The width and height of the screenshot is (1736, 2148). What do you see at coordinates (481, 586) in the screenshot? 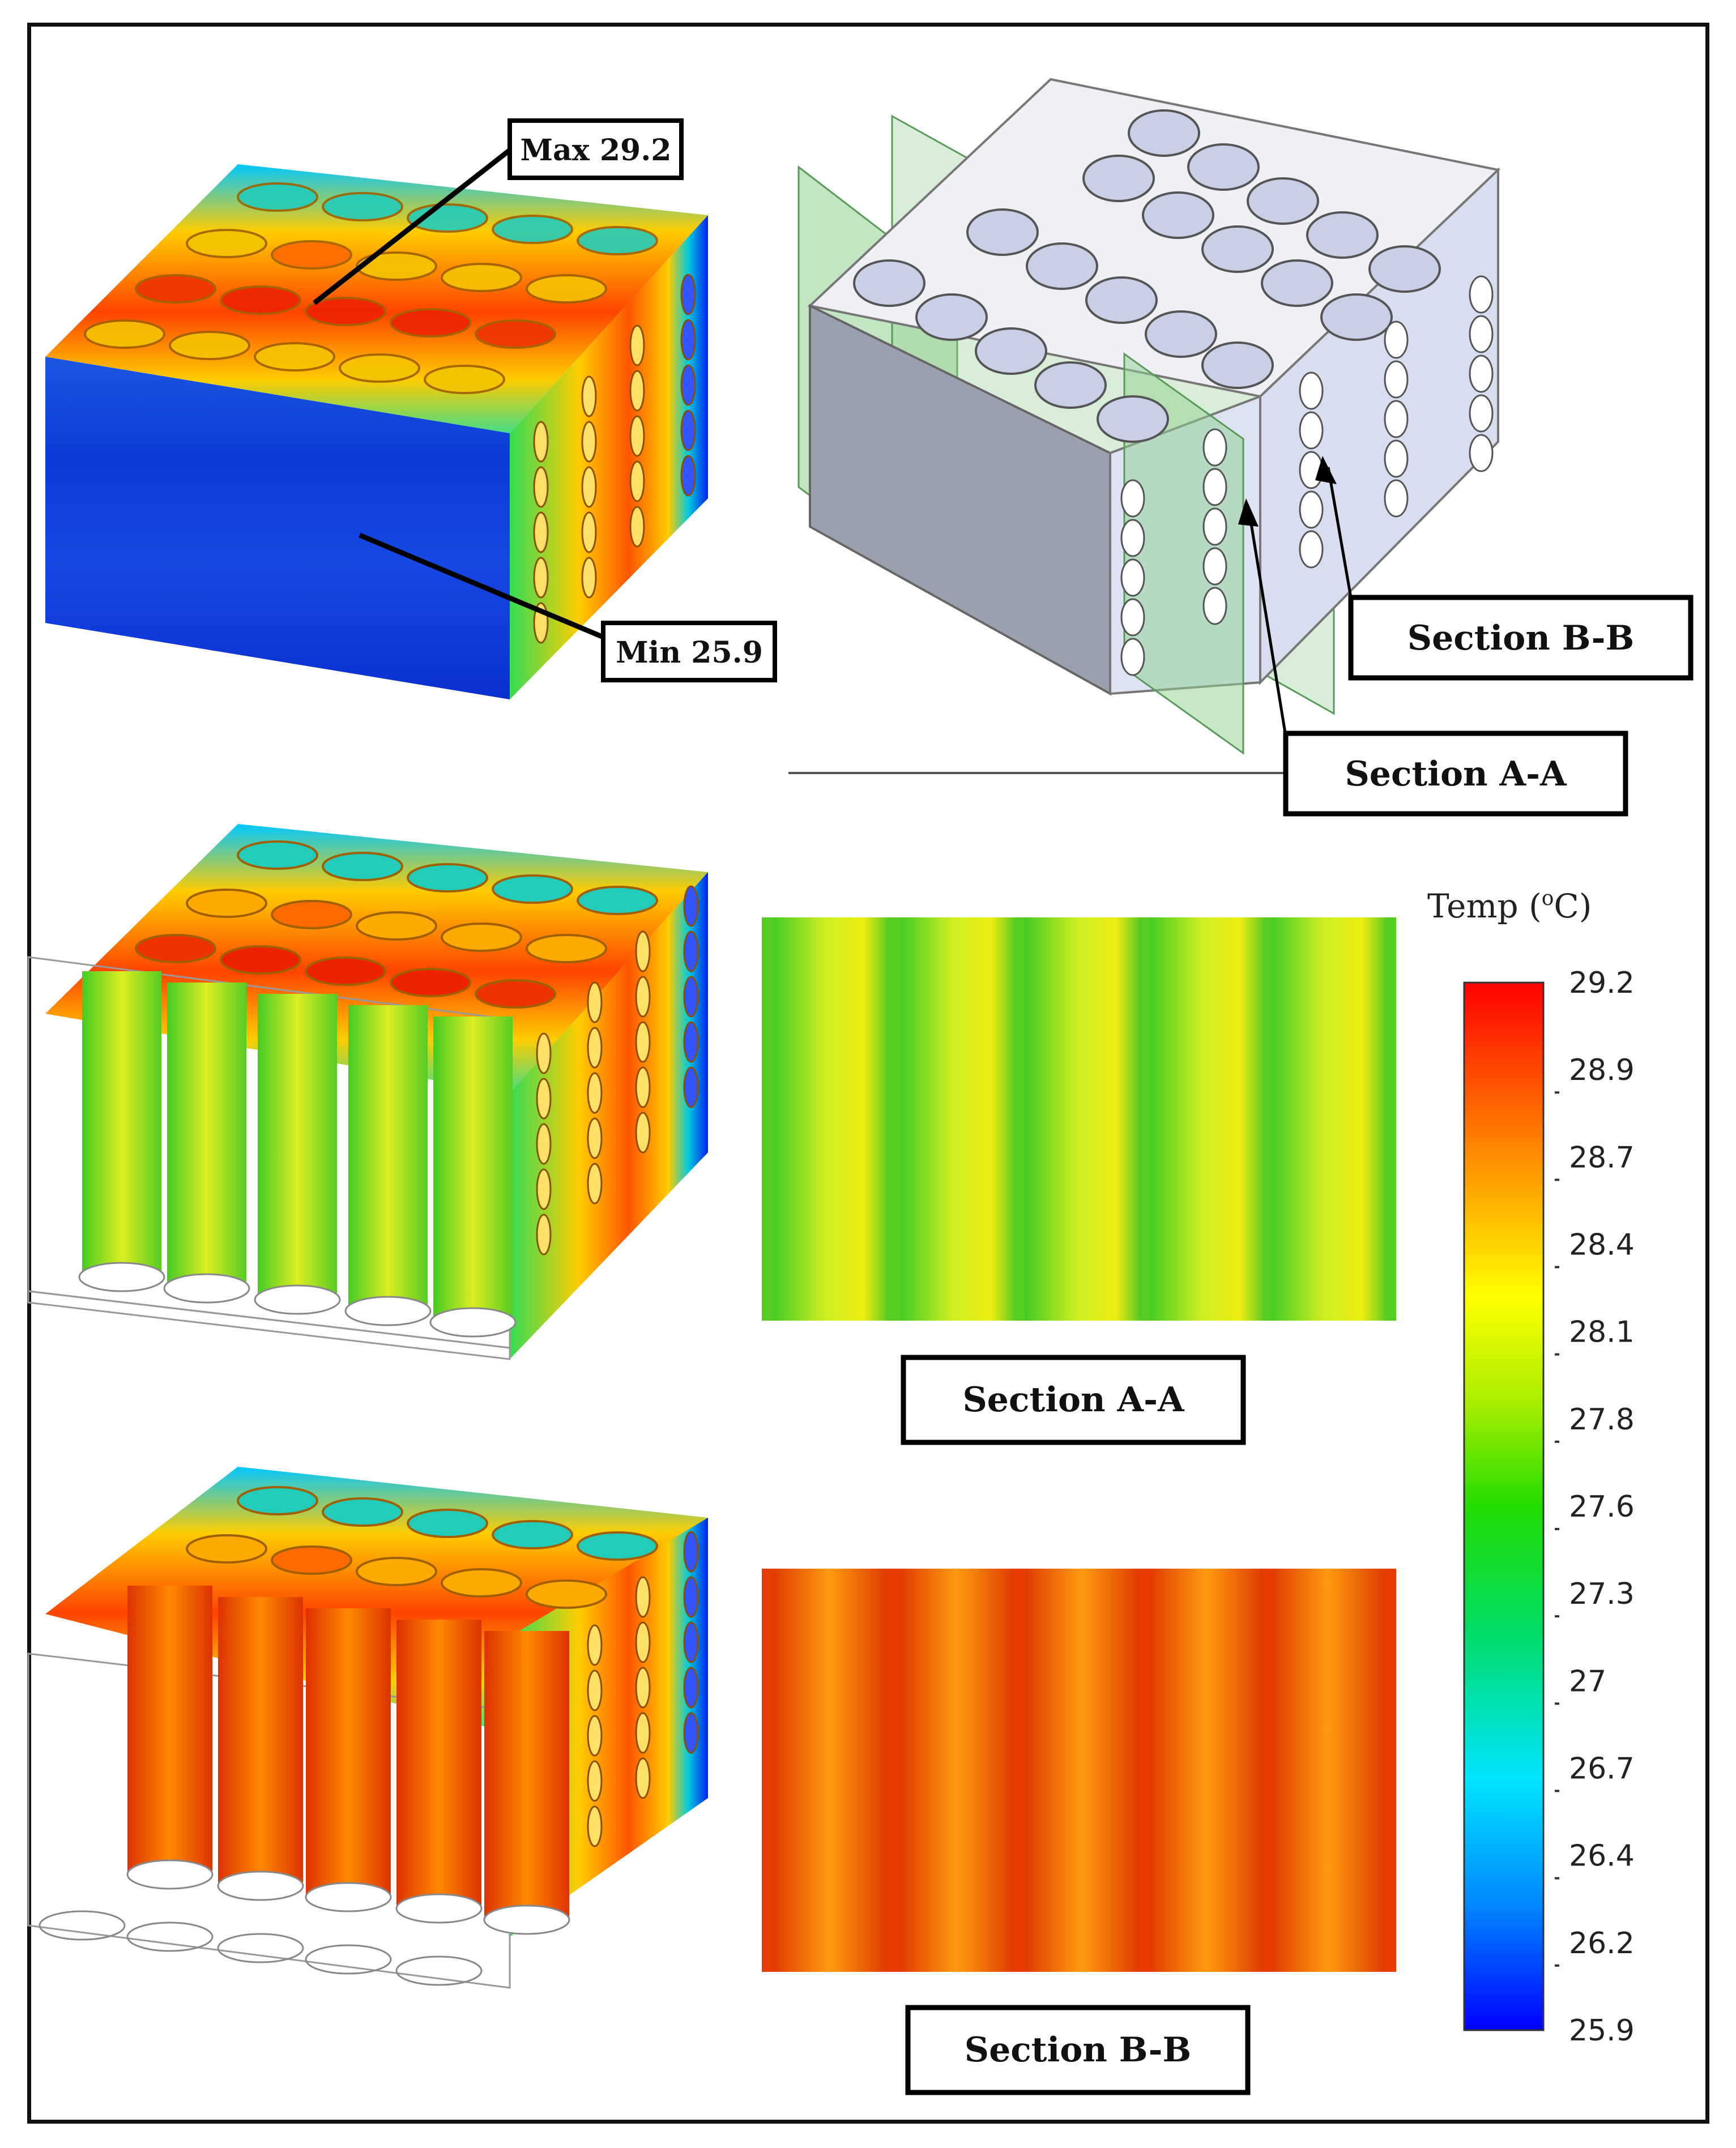
I see `min-leader-line` at bounding box center [481, 586].